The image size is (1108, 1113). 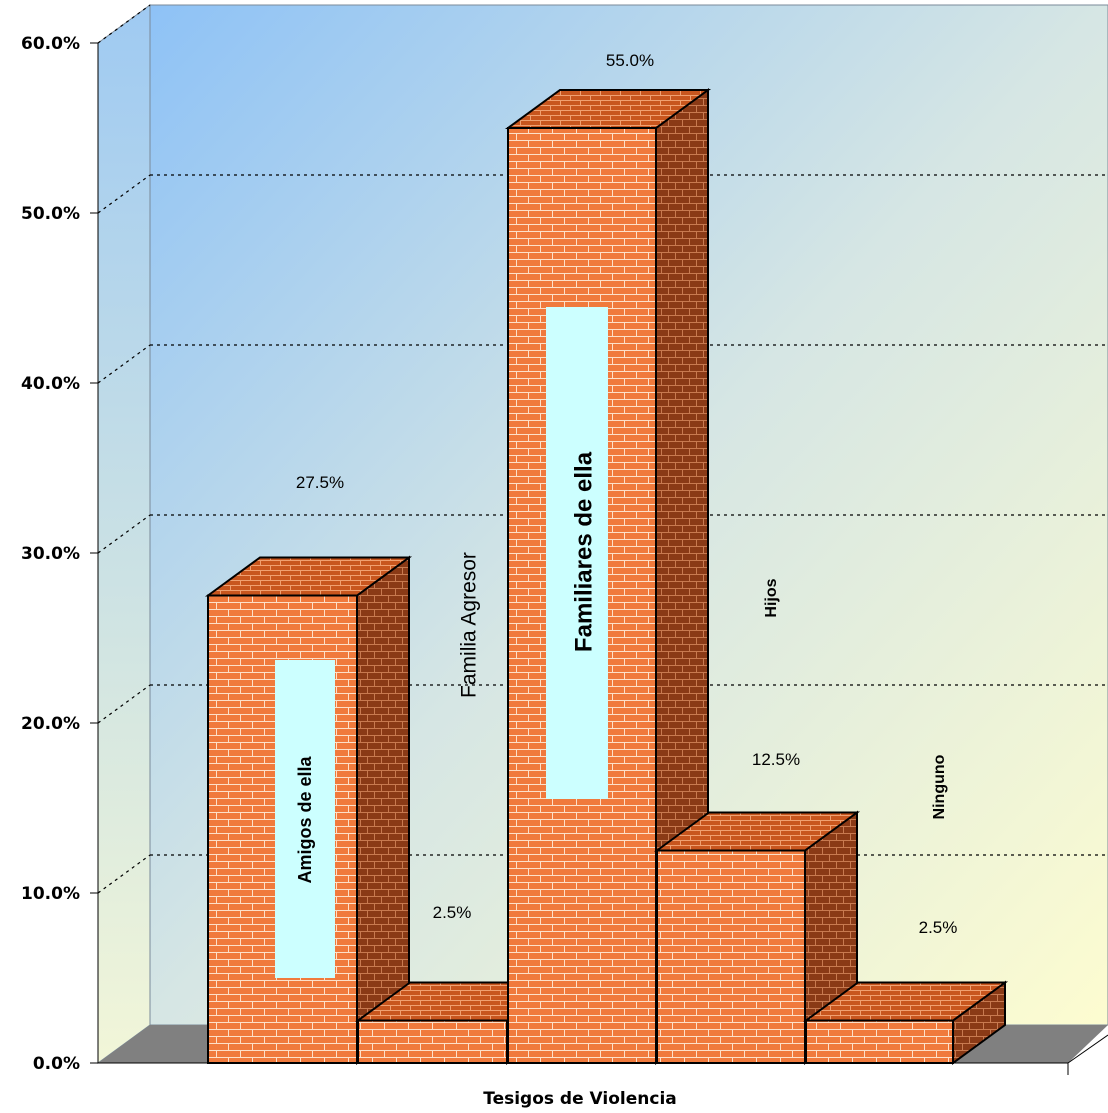 I want to click on data-label: 55.0%, so click(x=630, y=60).